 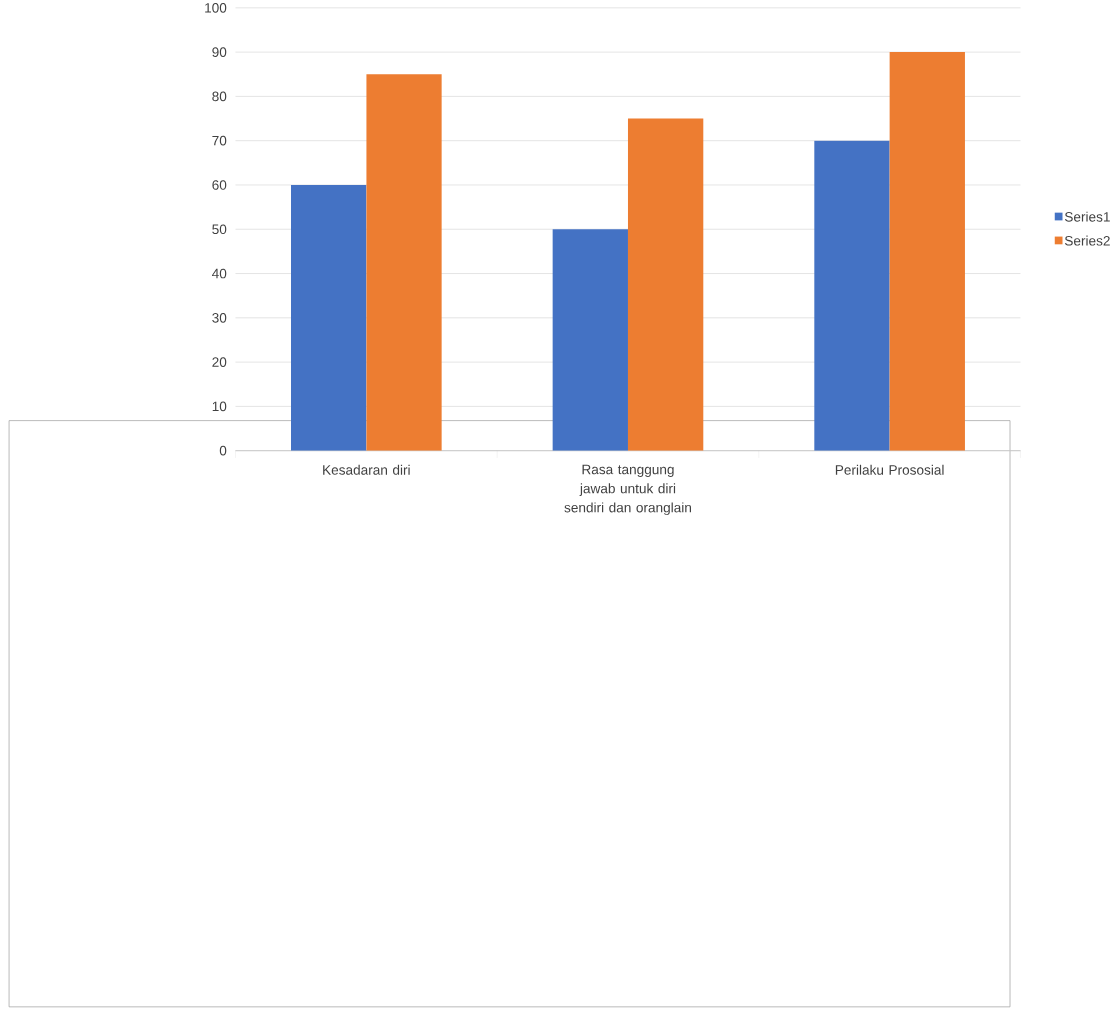 What do you see at coordinates (219, 229) in the screenshot?
I see `y-tick-label: 50` at bounding box center [219, 229].